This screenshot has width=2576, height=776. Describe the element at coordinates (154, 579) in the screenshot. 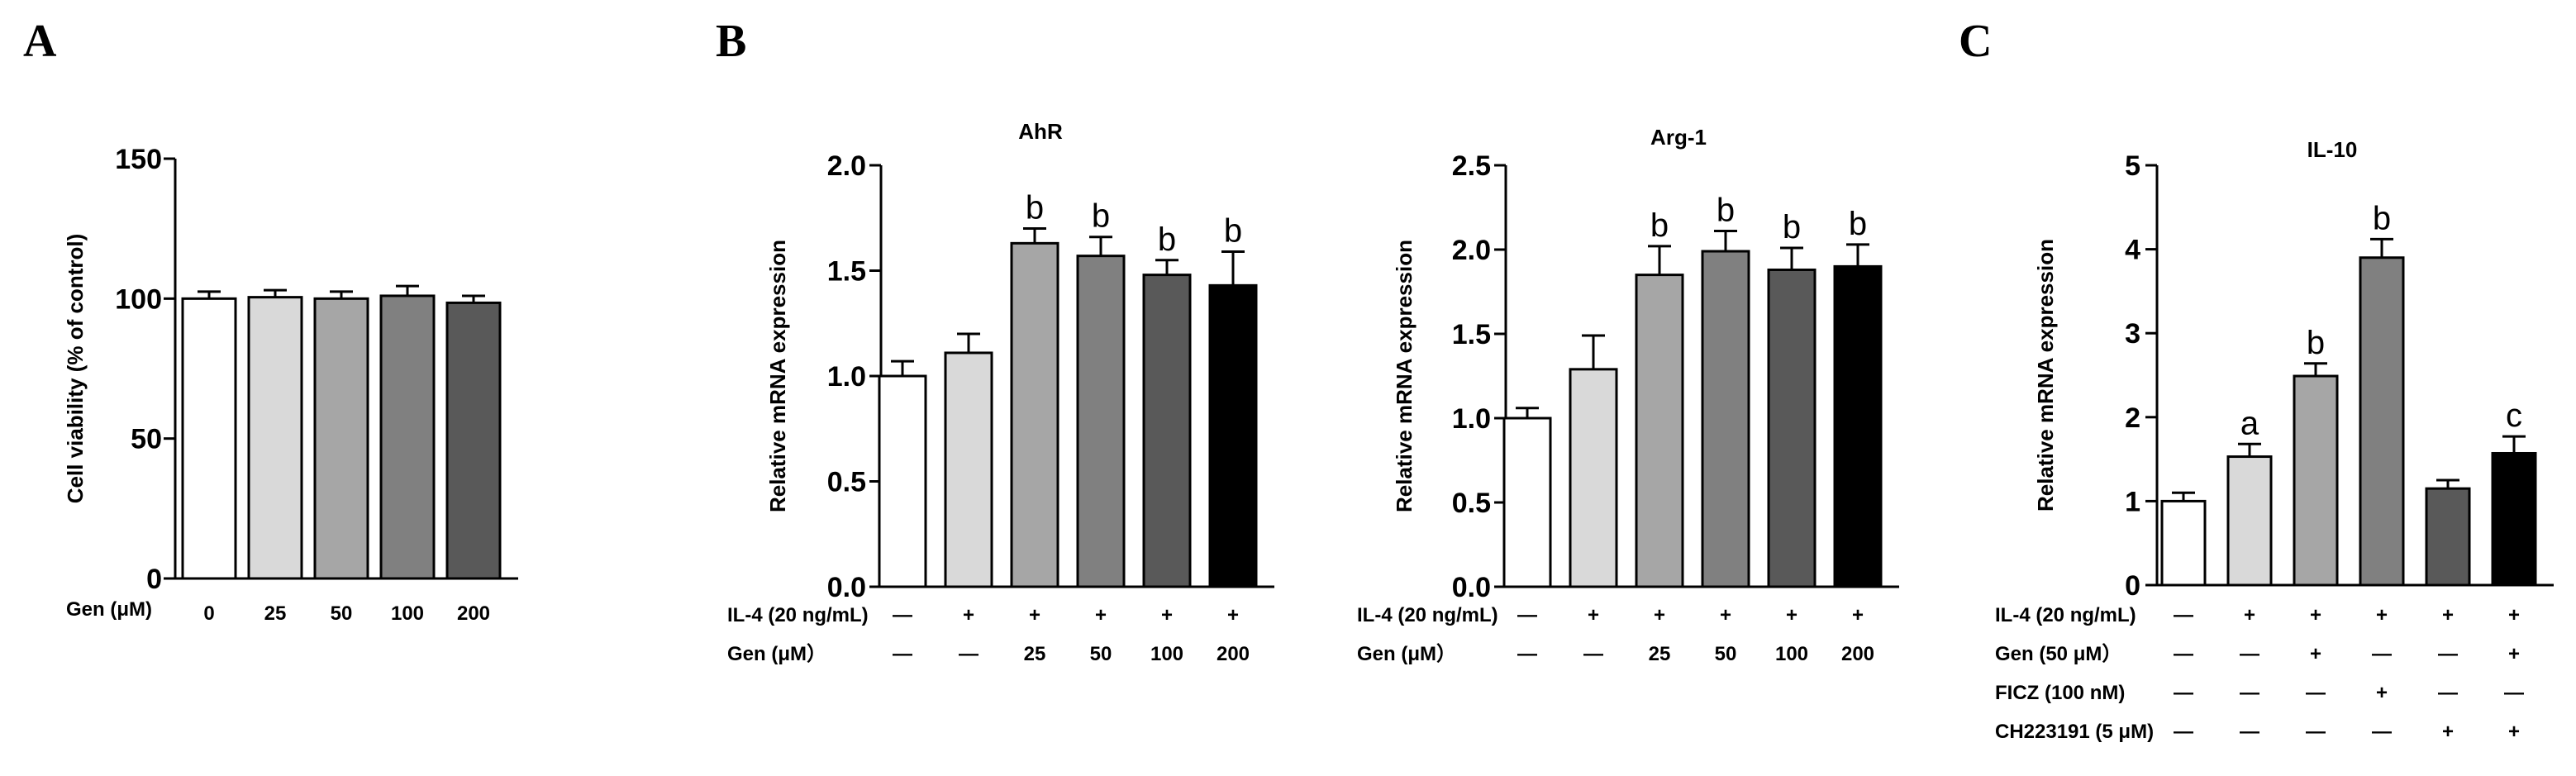

I see `viability-ytick-label: 0` at that location.